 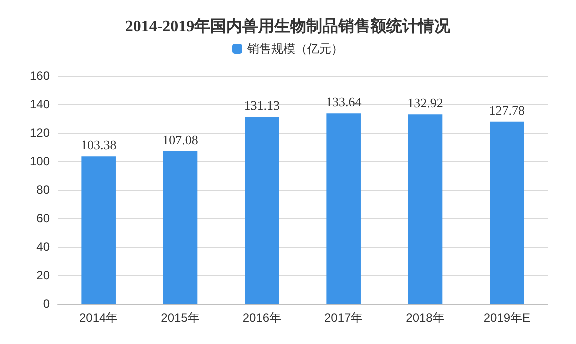 What do you see at coordinates (40, 133) in the screenshot?
I see `y-tick-label: 120` at bounding box center [40, 133].